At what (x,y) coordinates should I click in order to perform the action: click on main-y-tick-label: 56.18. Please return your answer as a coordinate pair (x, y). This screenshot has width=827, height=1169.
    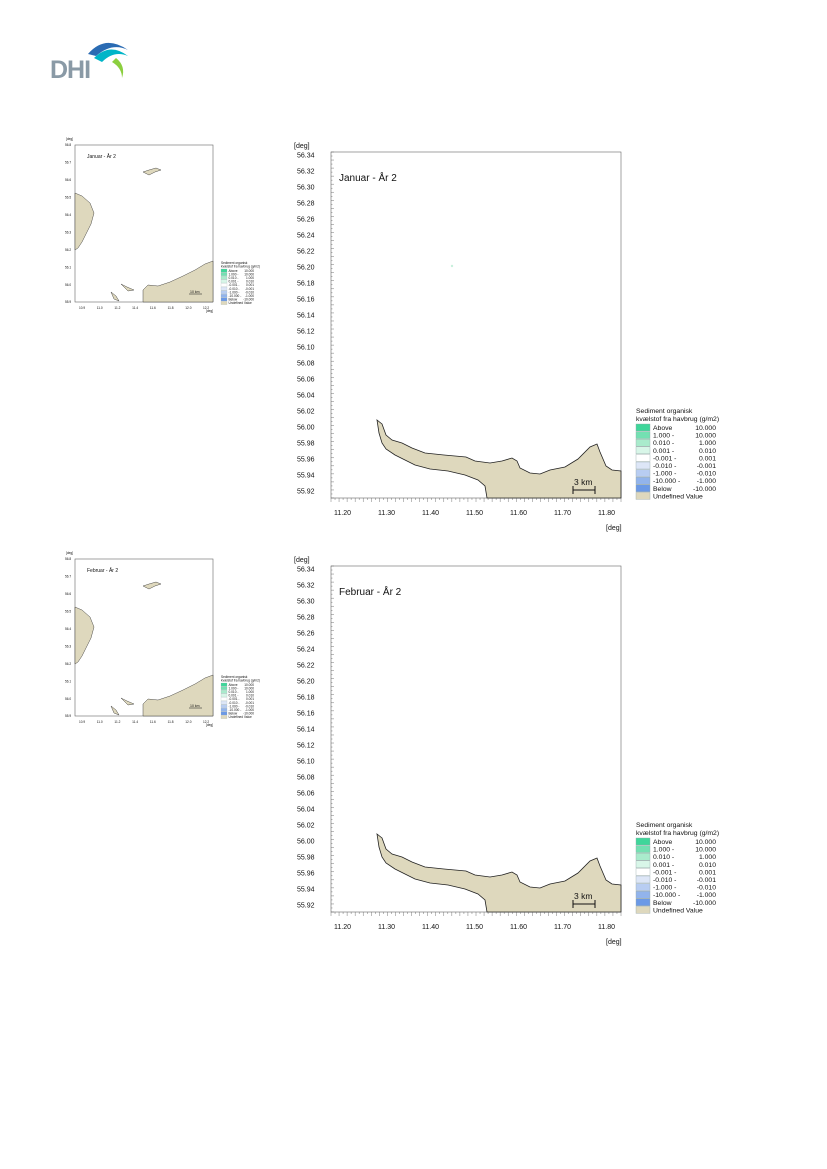
    Looking at the image, I should click on (306, 284).